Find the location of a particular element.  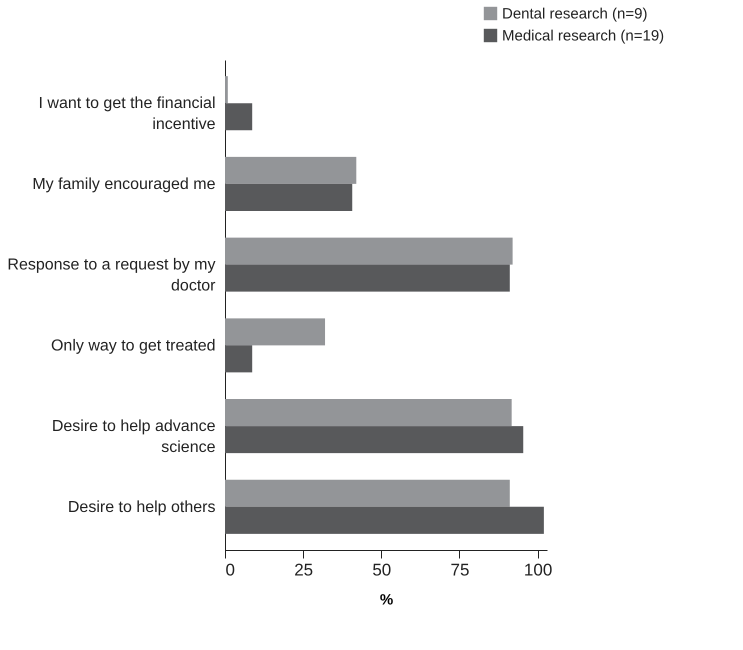

y-tick-label: My family encouraged me is located at coordinates (124, 184).